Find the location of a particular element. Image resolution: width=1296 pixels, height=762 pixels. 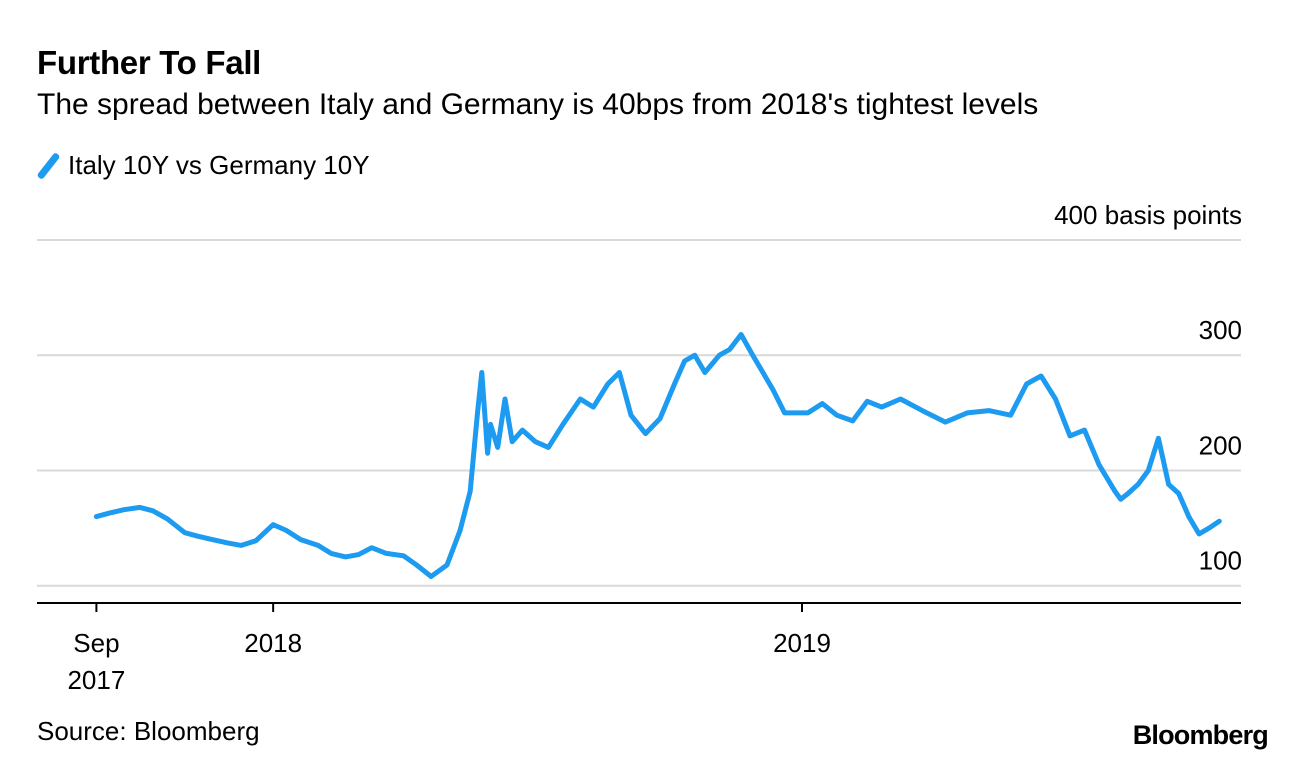

legend: Italy 10Y vs Germany 10Y is located at coordinates (203, 165).